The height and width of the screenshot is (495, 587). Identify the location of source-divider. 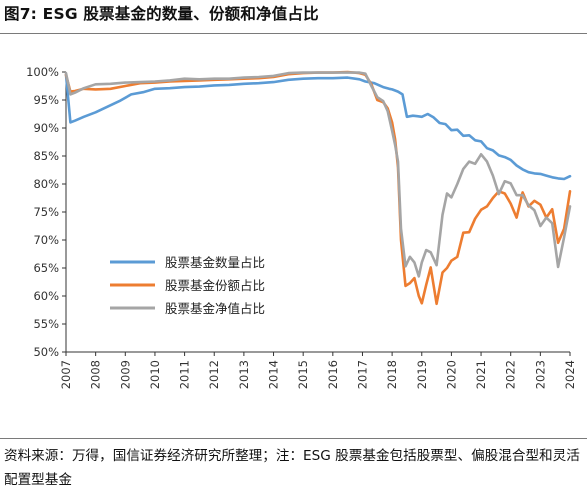
(293, 438).